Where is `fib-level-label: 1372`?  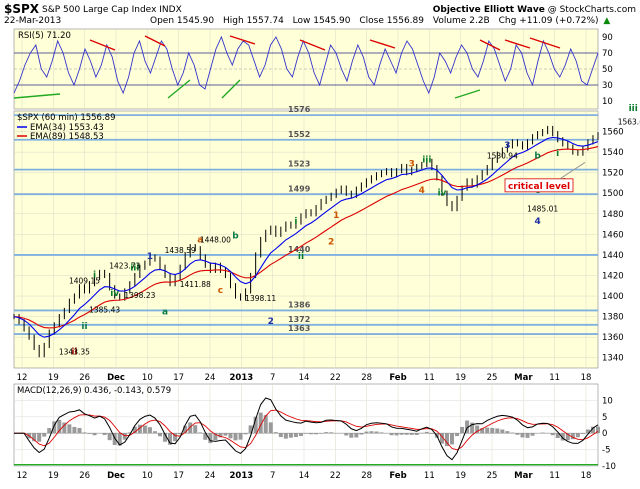 fib-level-label: 1372 is located at coordinates (299, 319).